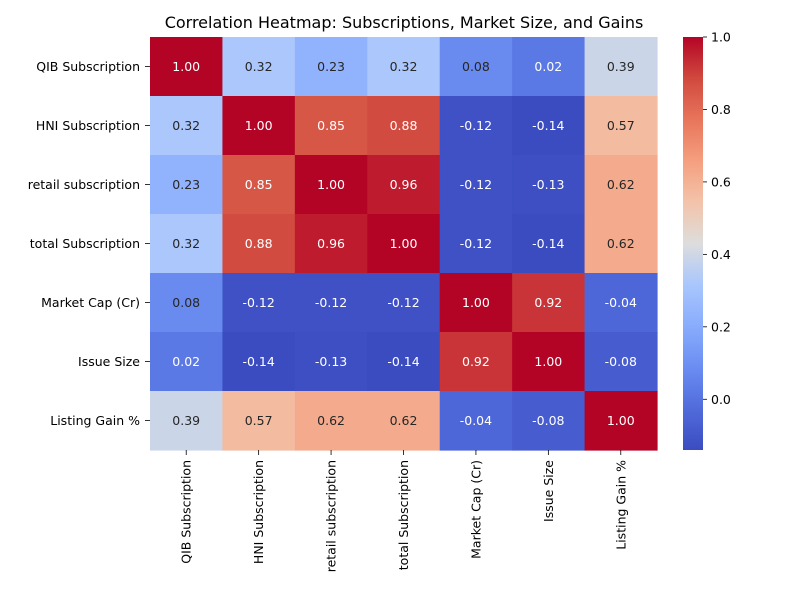  What do you see at coordinates (85, 243) in the screenshot?
I see `row-label: total Subscription` at bounding box center [85, 243].